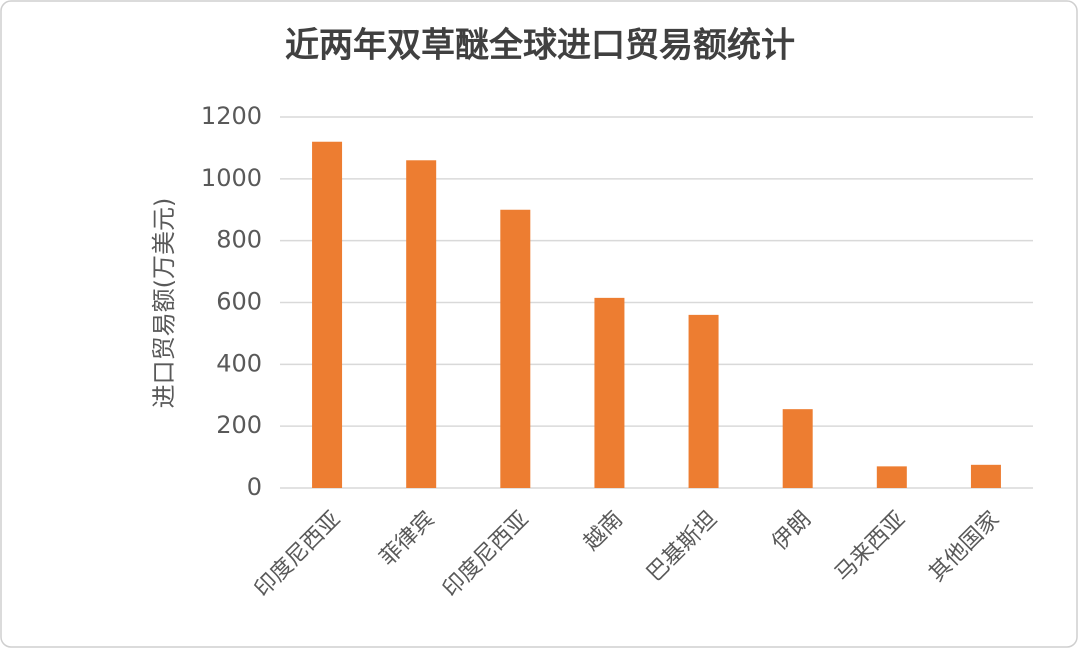 The height and width of the screenshot is (650, 1080). What do you see at coordinates (231, 116) in the screenshot?
I see `y-tick-label: 1200` at bounding box center [231, 116].